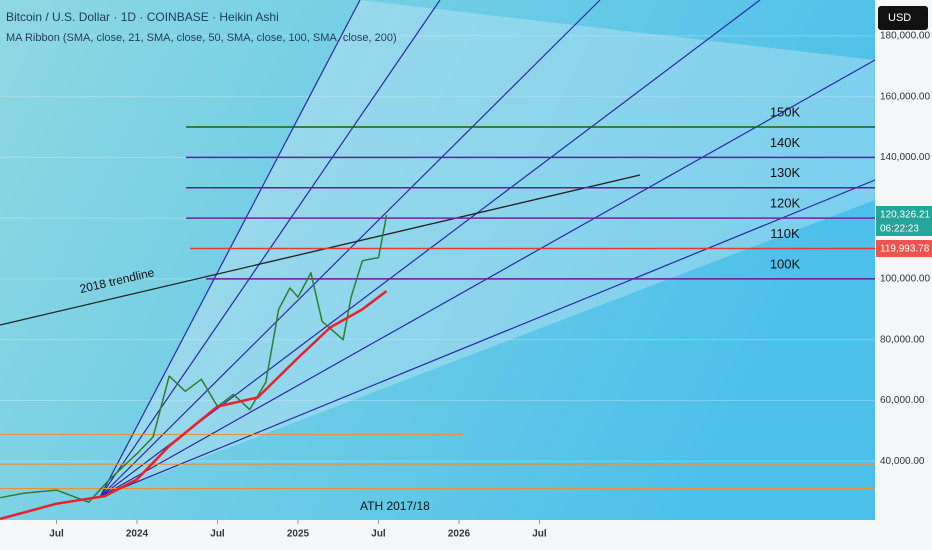 The height and width of the screenshot is (550, 932). Describe the element at coordinates (902, 400) in the screenshot. I see `y-tick-label: 60,000.00` at that location.